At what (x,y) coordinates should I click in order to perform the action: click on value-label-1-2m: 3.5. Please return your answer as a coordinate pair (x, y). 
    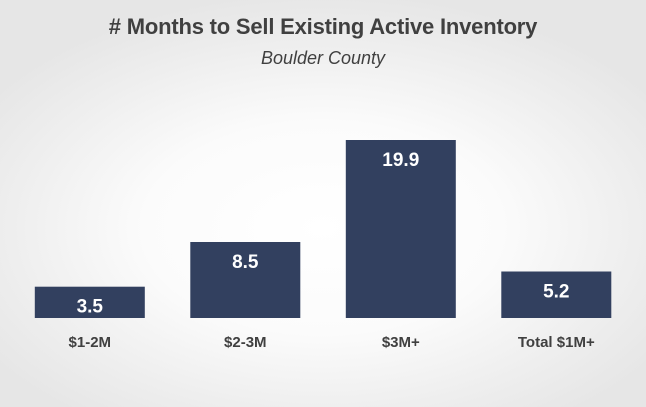
    Looking at the image, I should click on (90, 307).